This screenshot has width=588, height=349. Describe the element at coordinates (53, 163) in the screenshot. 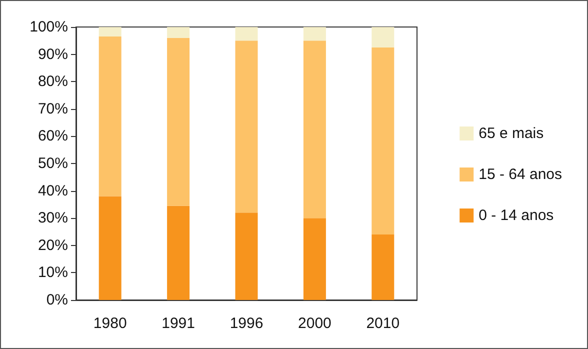

I see `y-tick-label: 50%` at that location.